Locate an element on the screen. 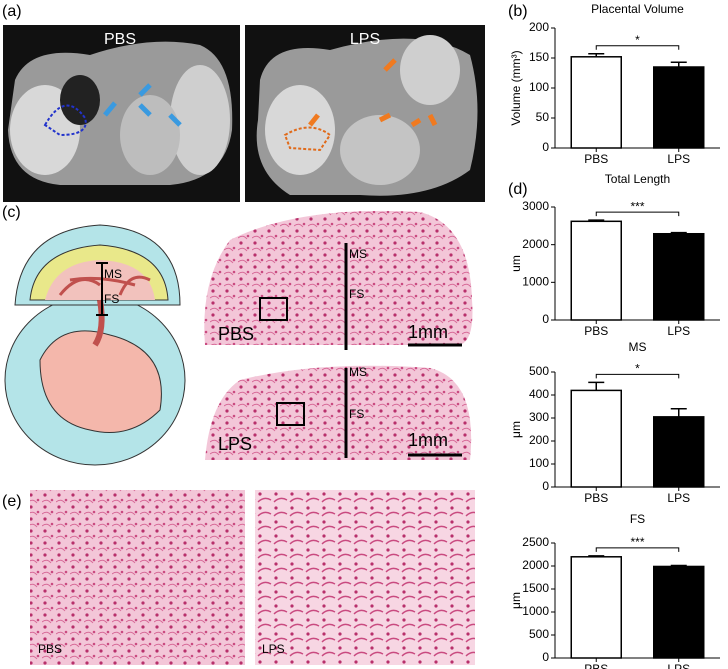 This screenshot has height=669, width=728. chart-title: MS is located at coordinates (638, 347).